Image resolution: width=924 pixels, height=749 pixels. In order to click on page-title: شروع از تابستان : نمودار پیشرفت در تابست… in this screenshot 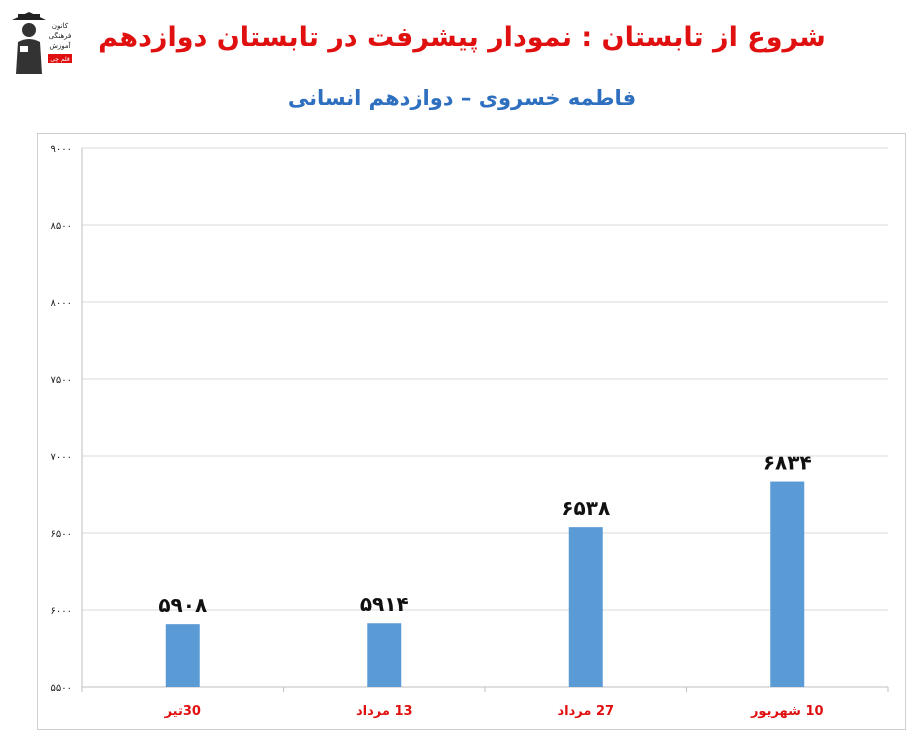, I will do `click(462, 37)`.